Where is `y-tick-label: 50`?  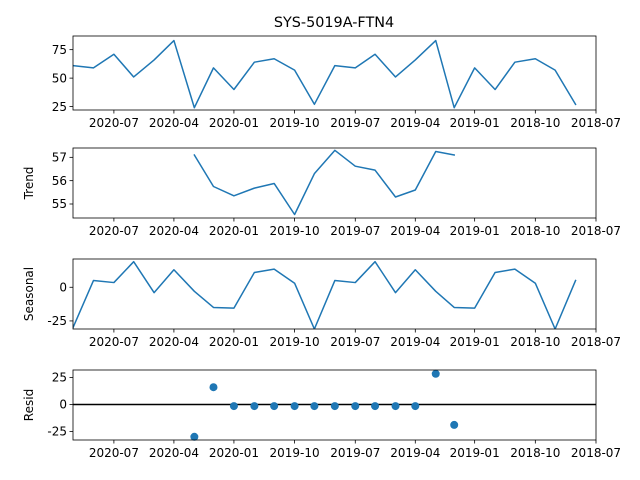 y-tick-label: 50 is located at coordinates (59, 78).